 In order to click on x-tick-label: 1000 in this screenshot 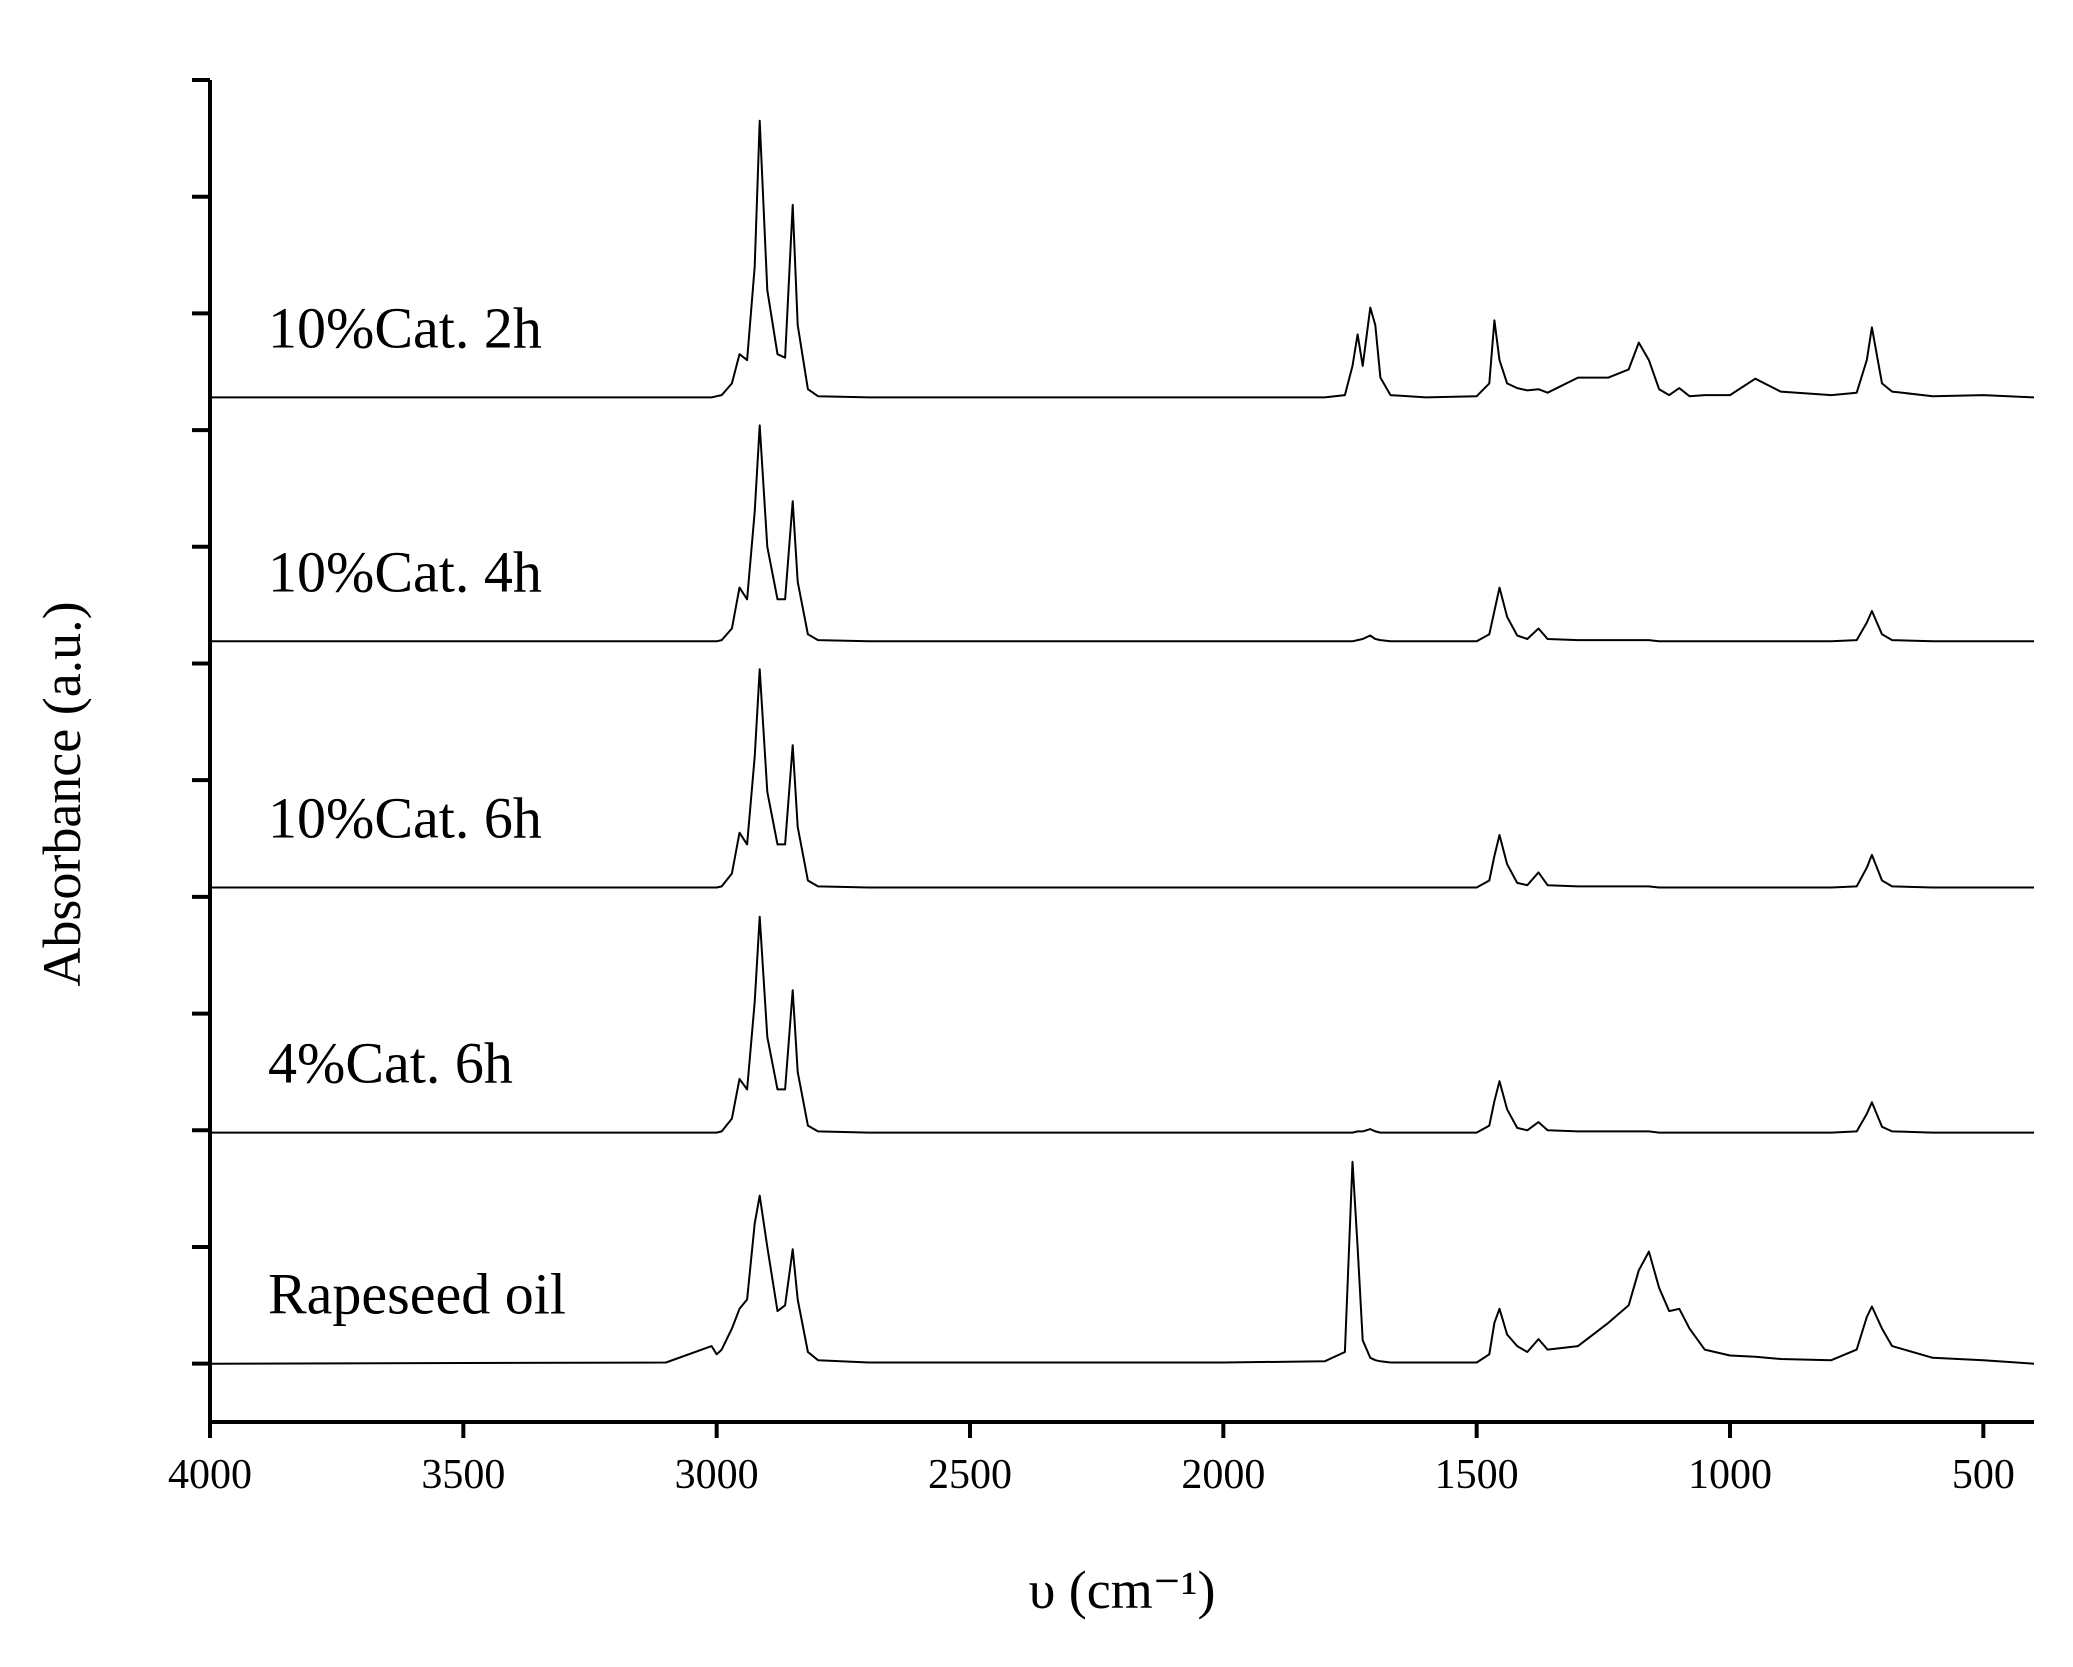, I will do `click(1730, 1475)`.